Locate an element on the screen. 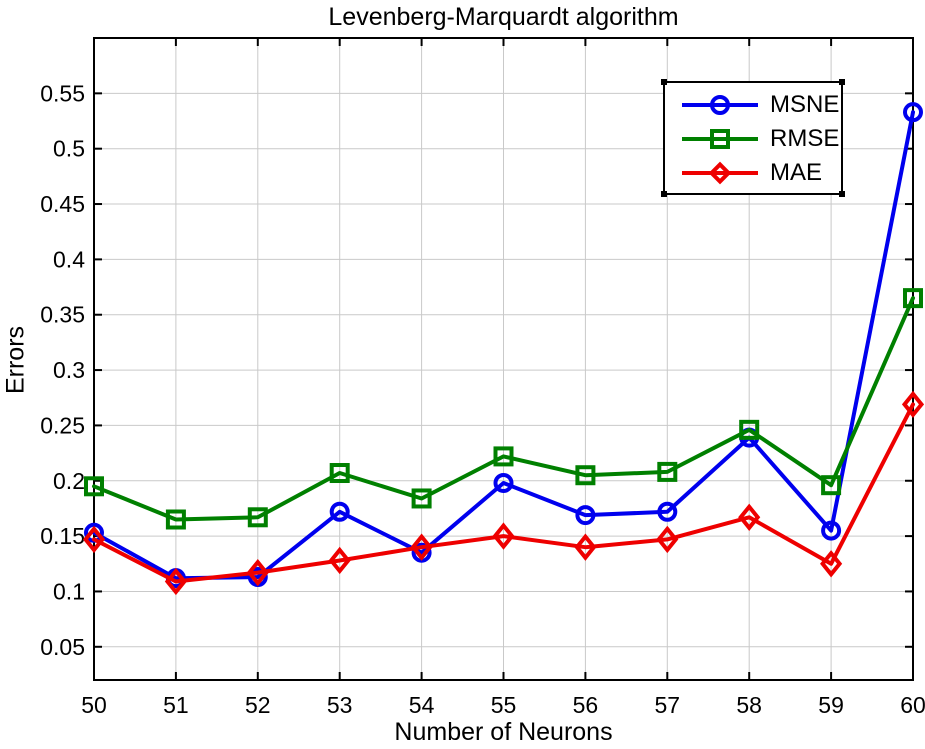 The width and height of the screenshot is (925, 749). svg-text: 0.5 is located at coordinates (69, 149).